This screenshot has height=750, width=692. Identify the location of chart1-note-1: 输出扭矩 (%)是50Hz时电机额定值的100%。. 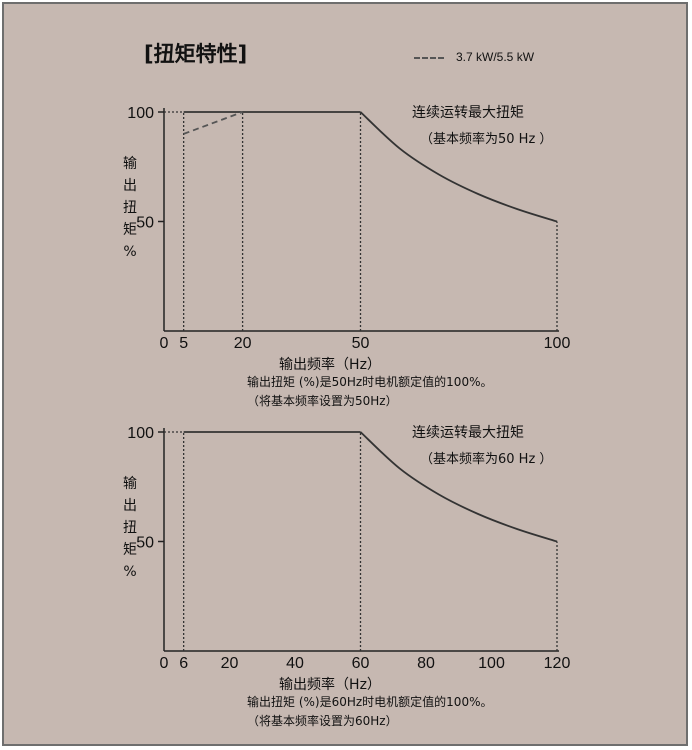
(369, 381).